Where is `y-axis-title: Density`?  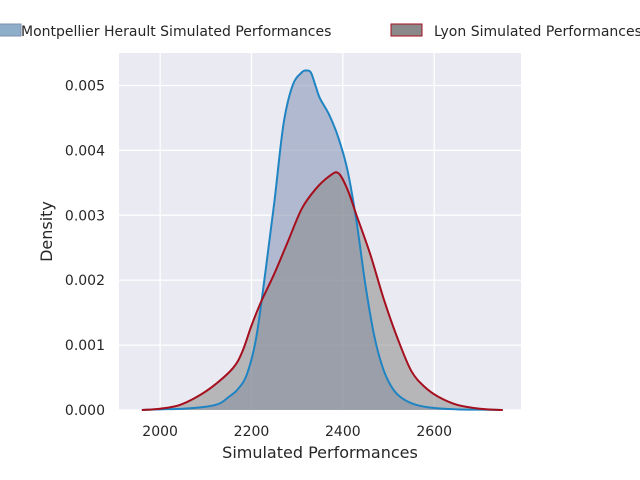
y-axis-title: Density is located at coordinates (46, 231).